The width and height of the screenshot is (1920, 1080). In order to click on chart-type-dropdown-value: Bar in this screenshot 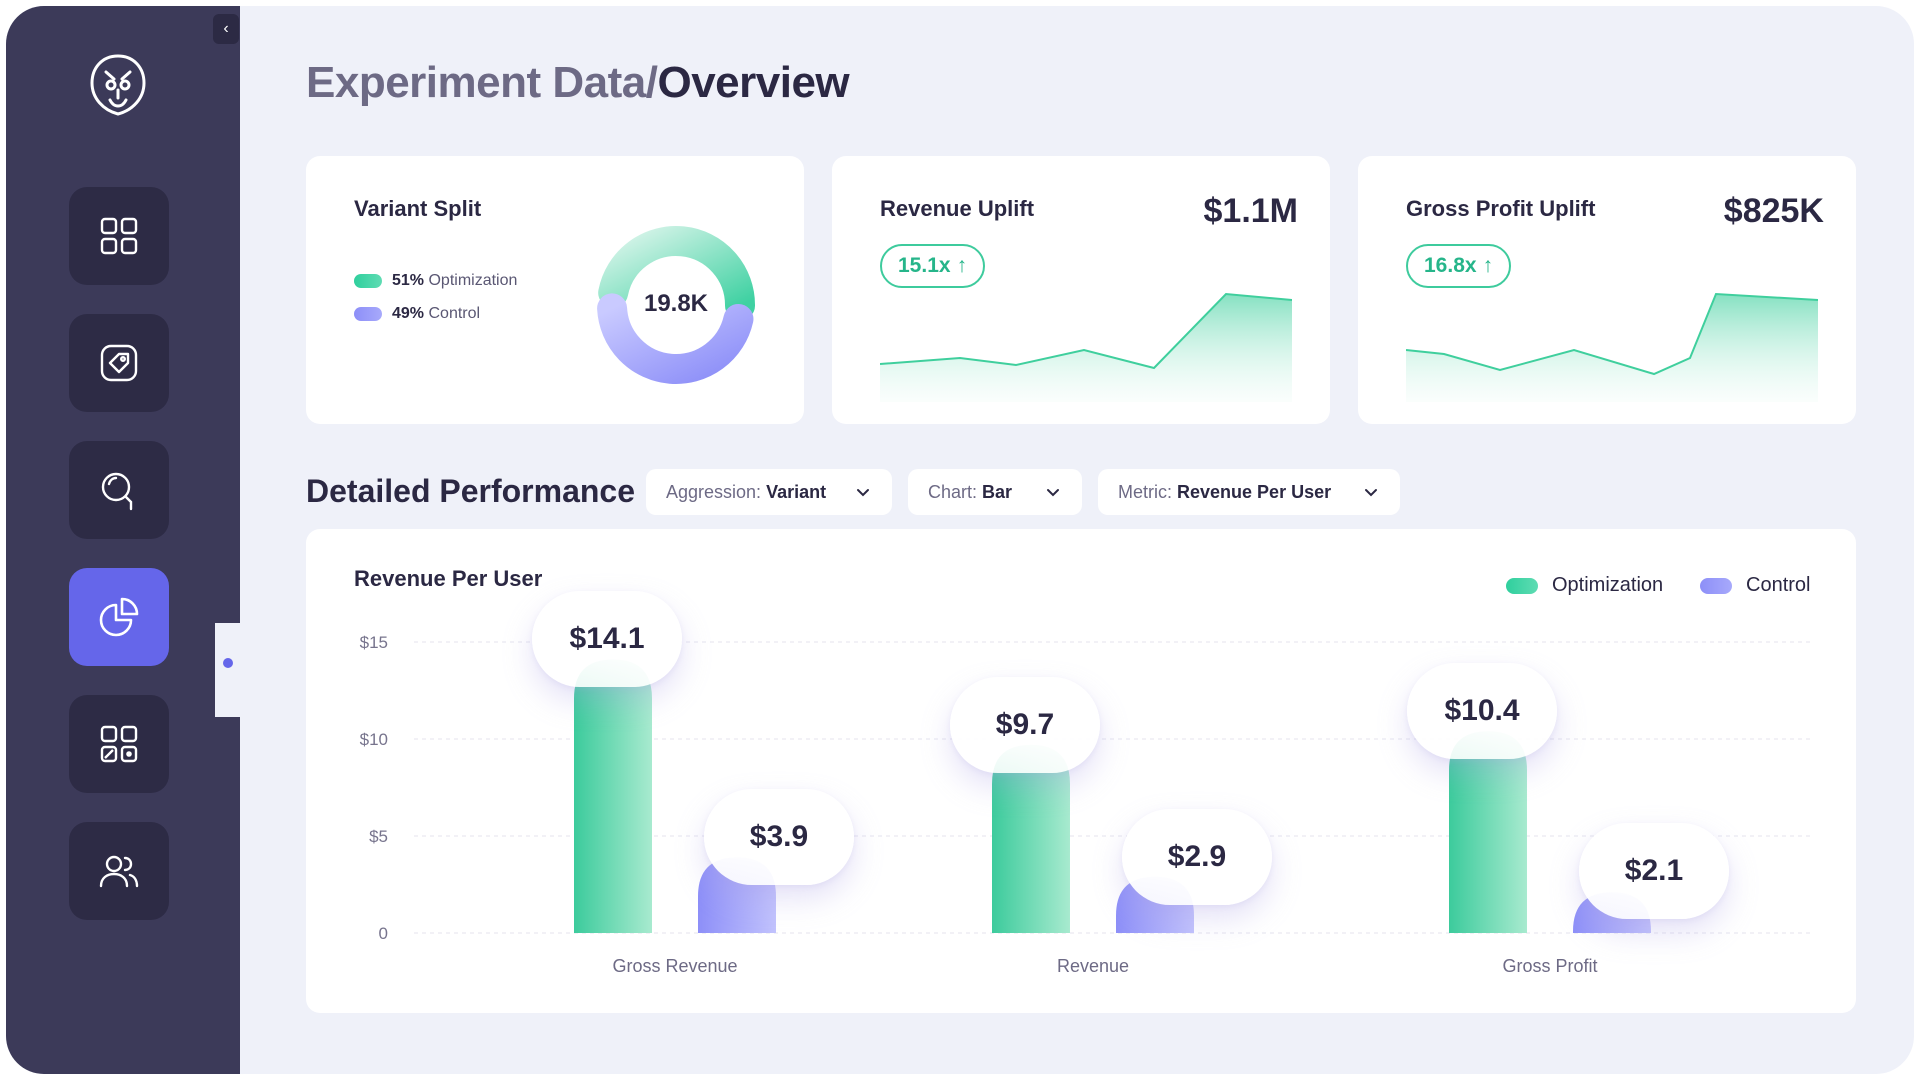, I will do `click(997, 491)`.